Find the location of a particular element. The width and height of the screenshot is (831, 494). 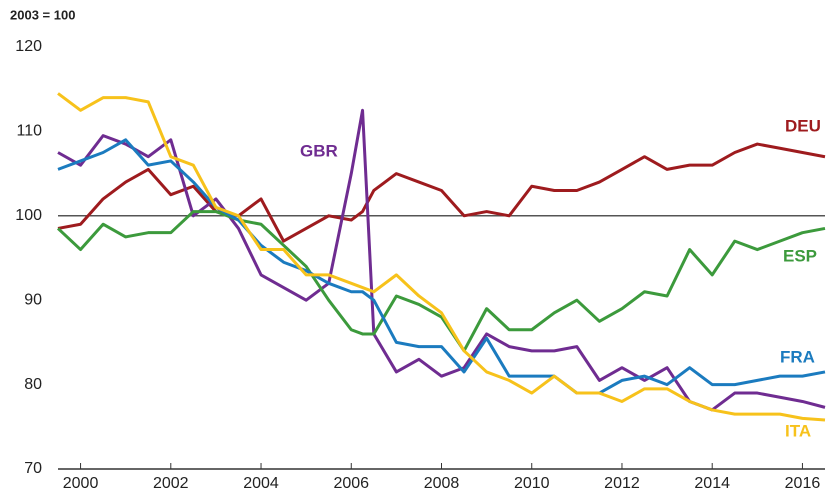

y-tick-label: 80 is located at coordinates (33, 384).